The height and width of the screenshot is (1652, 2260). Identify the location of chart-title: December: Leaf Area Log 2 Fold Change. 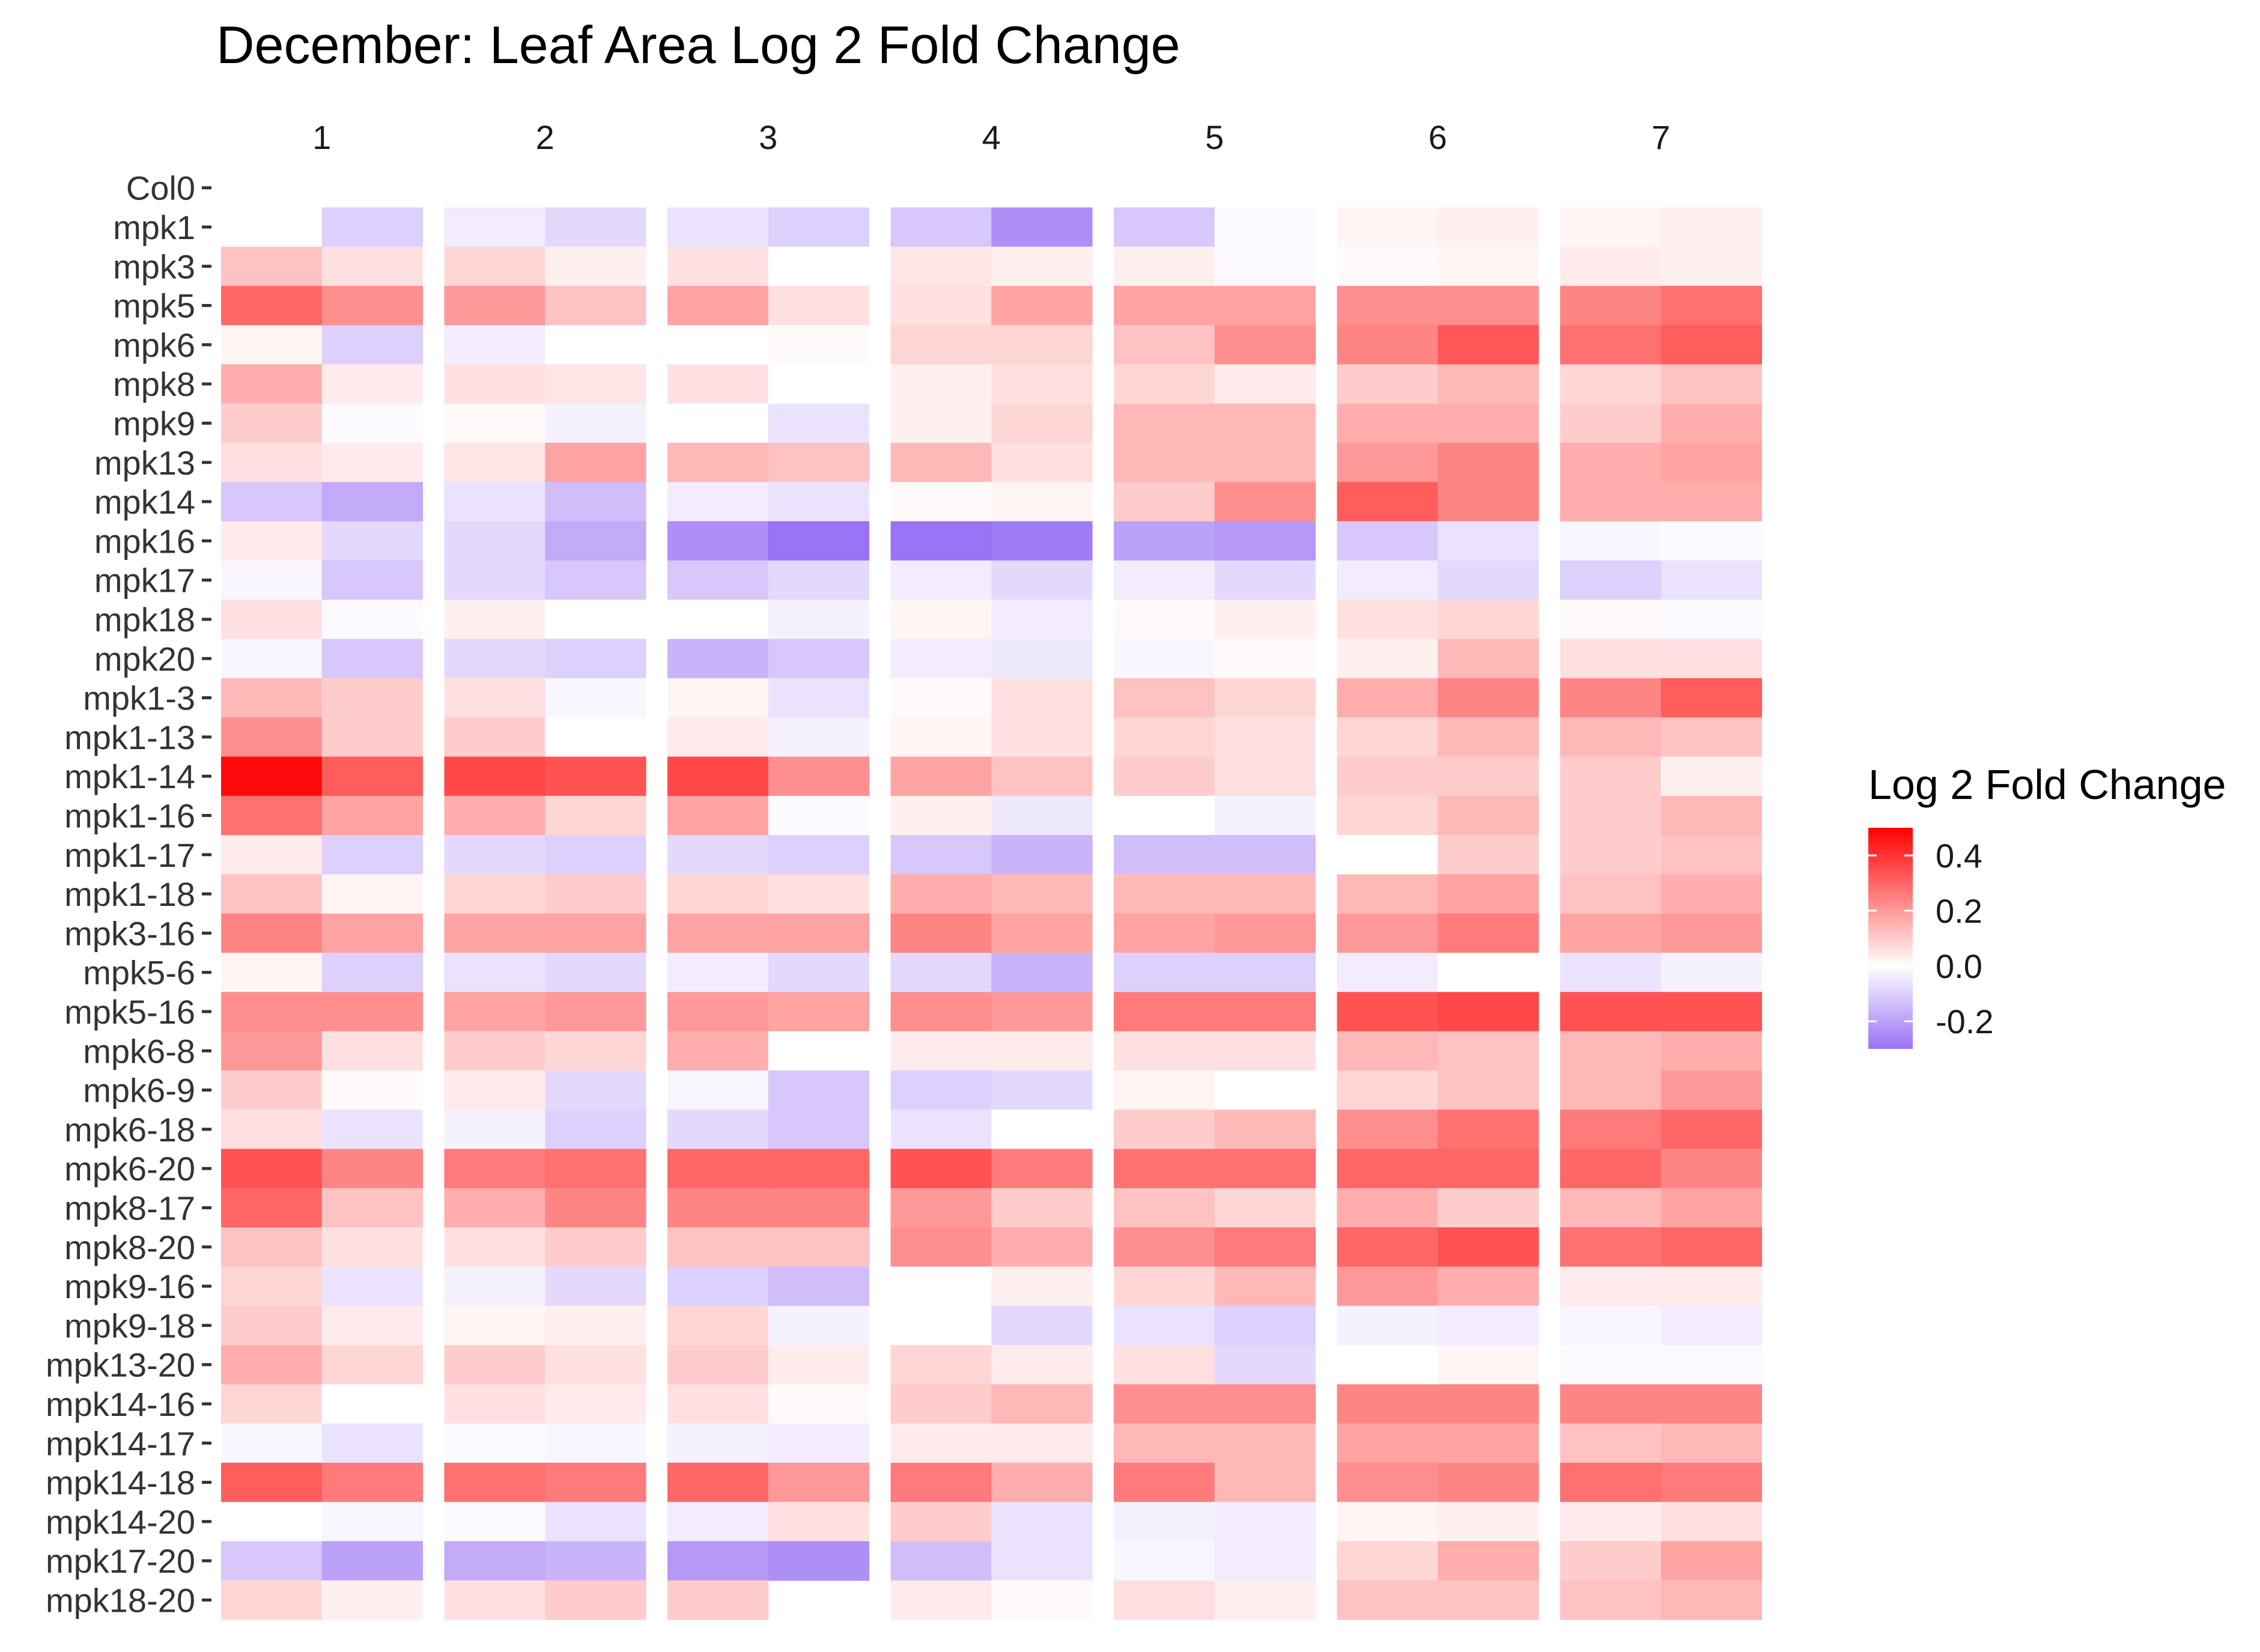
(698, 44).